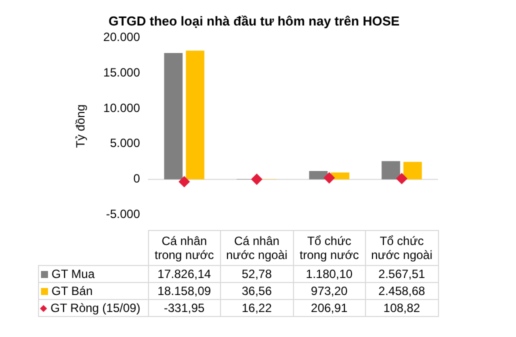 The width and height of the screenshot is (516, 337). I want to click on y-tick-label: 15.000, so click(121, 72).